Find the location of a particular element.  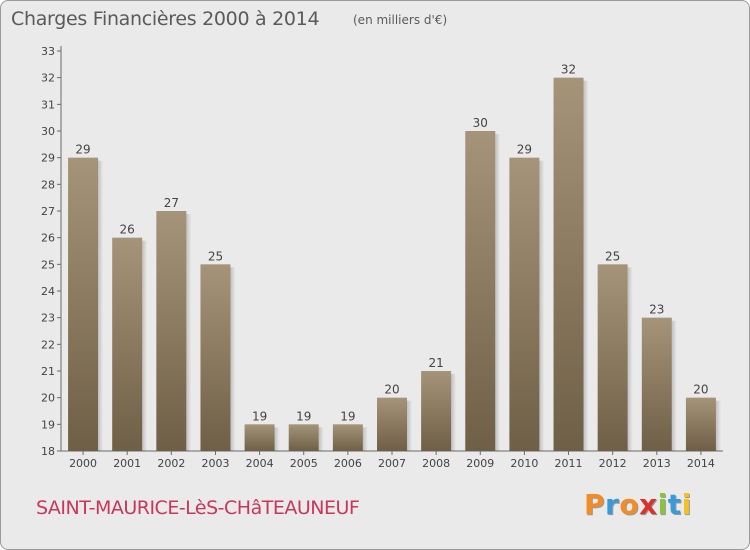

x-tick-label: 2011 is located at coordinates (569, 463).